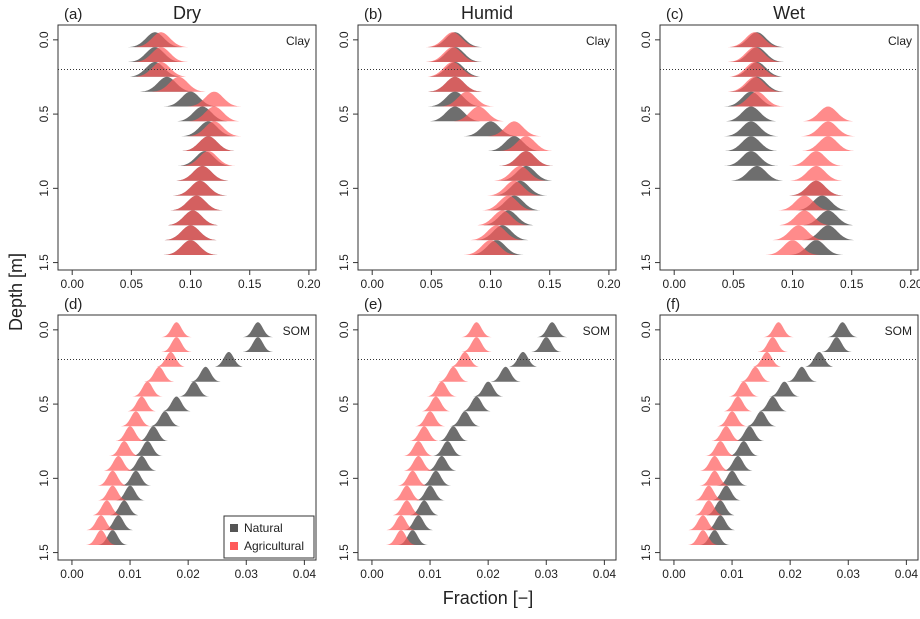 This screenshot has width=920, height=619. Describe the element at coordinates (898, 331) in the screenshot. I see `variable-label: SOM` at that location.